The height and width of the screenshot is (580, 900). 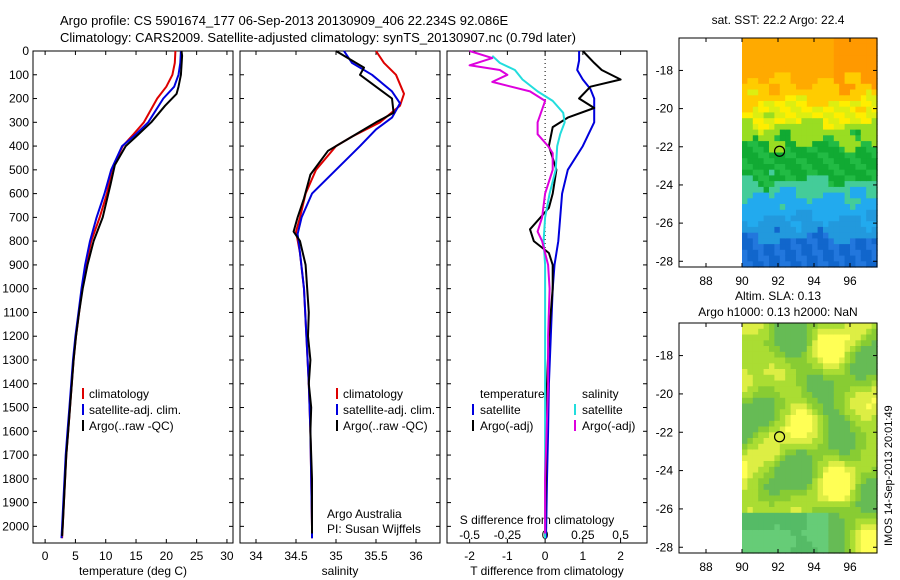 I want to click on sla-map-y-tick-label: -18, so click(x=665, y=356).